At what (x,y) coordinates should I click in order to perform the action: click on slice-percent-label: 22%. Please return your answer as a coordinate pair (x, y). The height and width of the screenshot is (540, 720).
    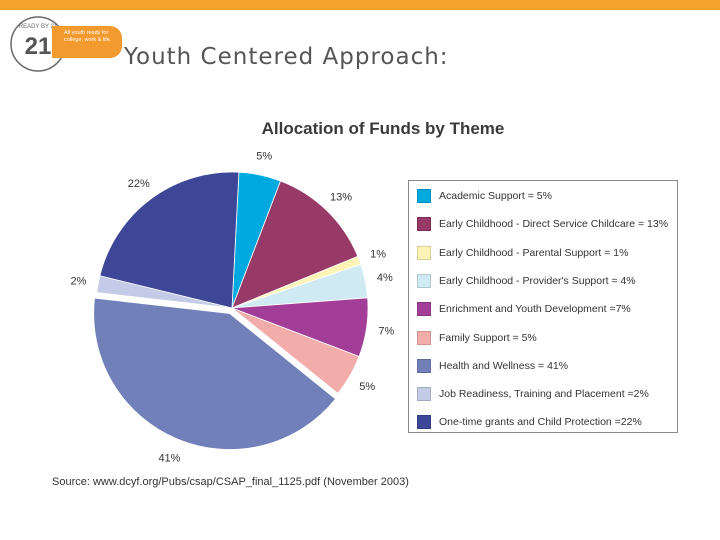
    Looking at the image, I should click on (139, 184).